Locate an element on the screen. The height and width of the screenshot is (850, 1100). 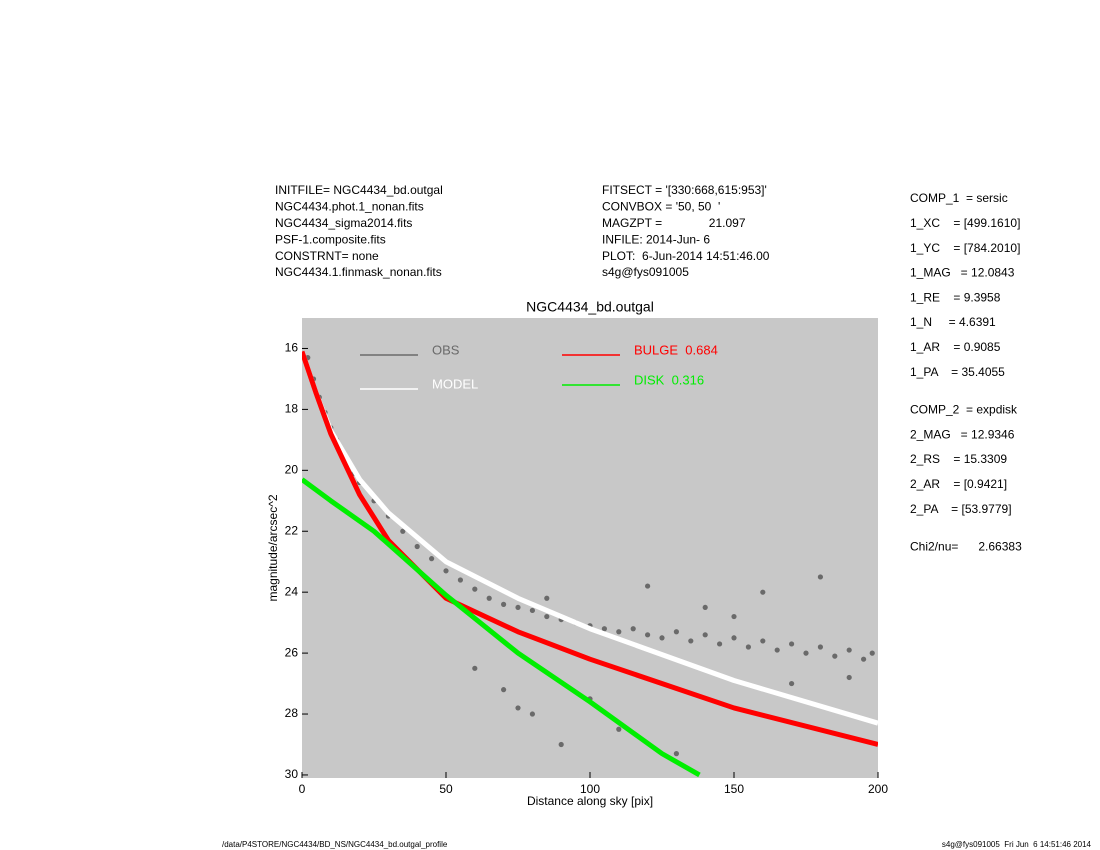
header-middle-line: CONVBOX = '50, 50 ' is located at coordinates (661, 207).